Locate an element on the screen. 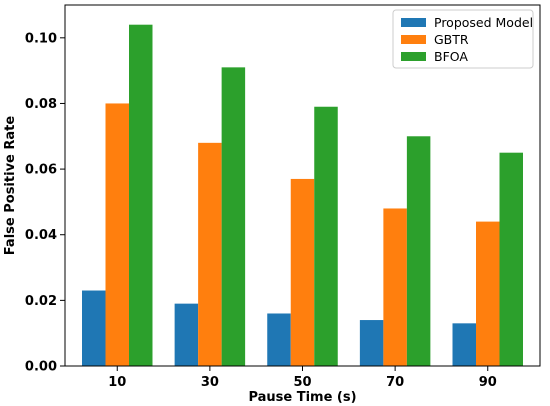  x-axis: 10 30 50 70 90 is located at coordinates (302, 378).